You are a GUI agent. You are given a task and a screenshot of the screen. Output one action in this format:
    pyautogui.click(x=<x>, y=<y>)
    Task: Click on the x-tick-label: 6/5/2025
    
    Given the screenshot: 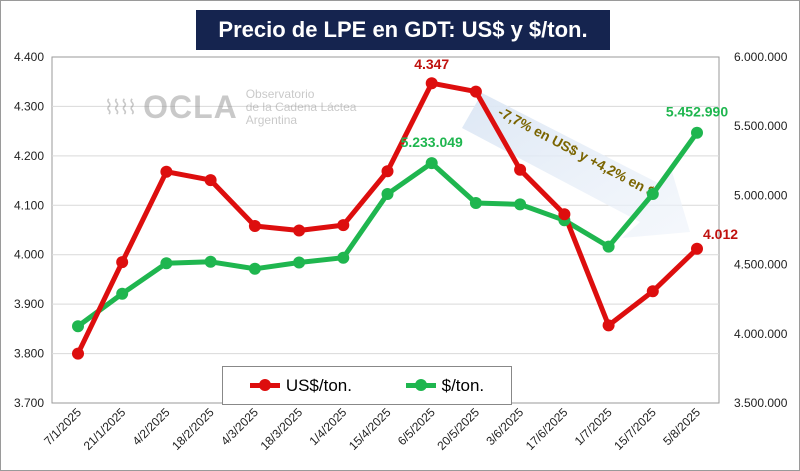 What is the action you would take?
    pyautogui.click(x=416, y=426)
    